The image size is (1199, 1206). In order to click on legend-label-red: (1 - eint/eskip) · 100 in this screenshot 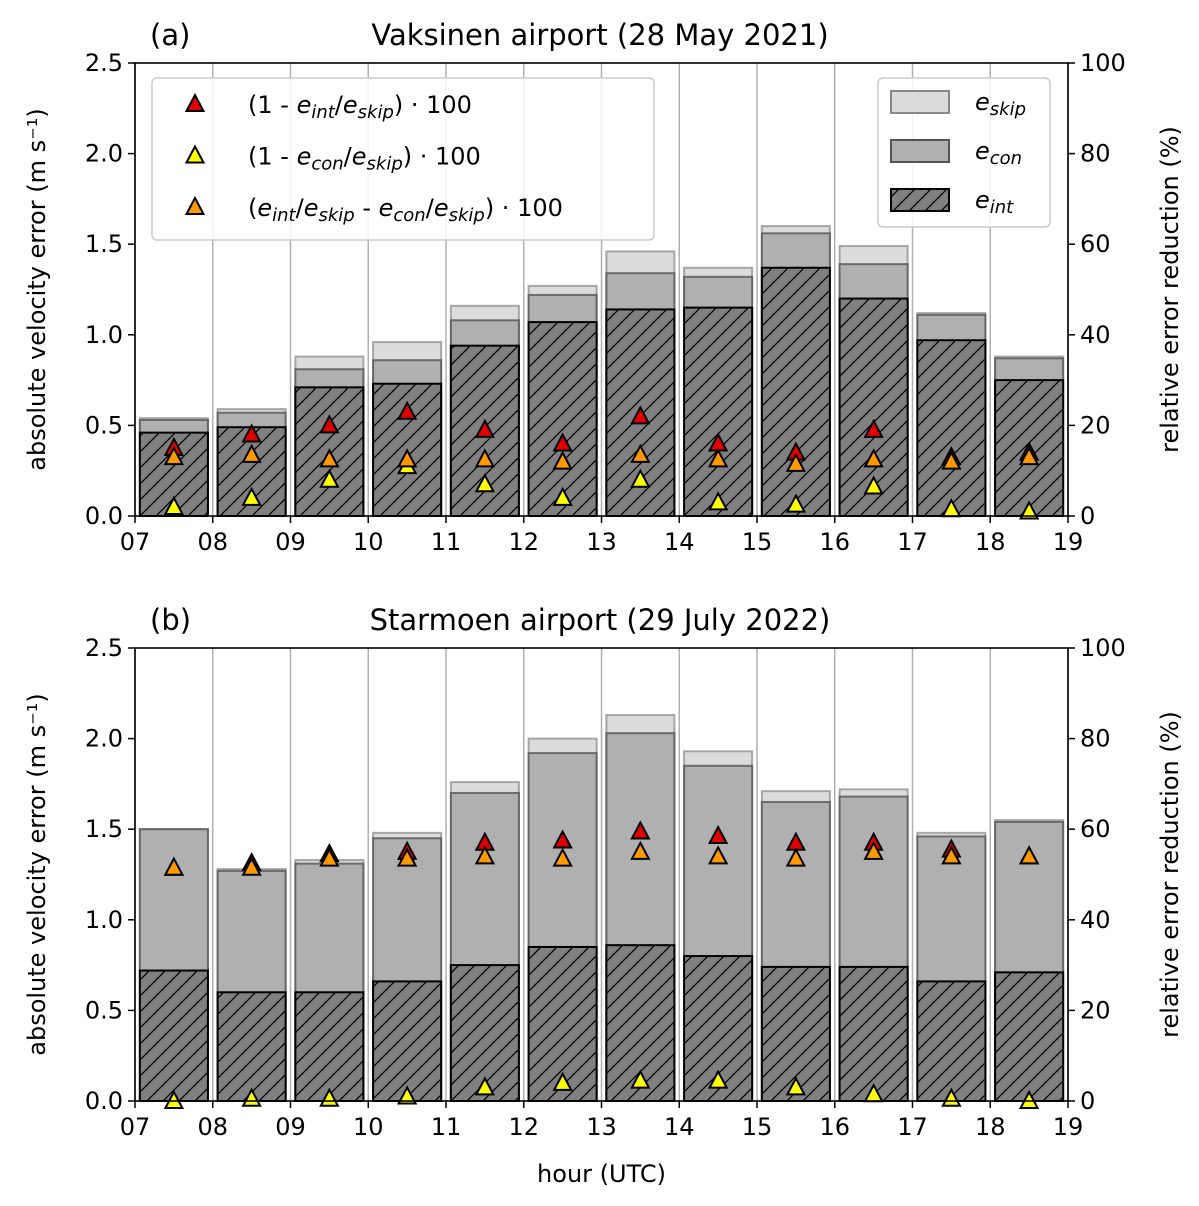, I will do `click(360, 107)`.